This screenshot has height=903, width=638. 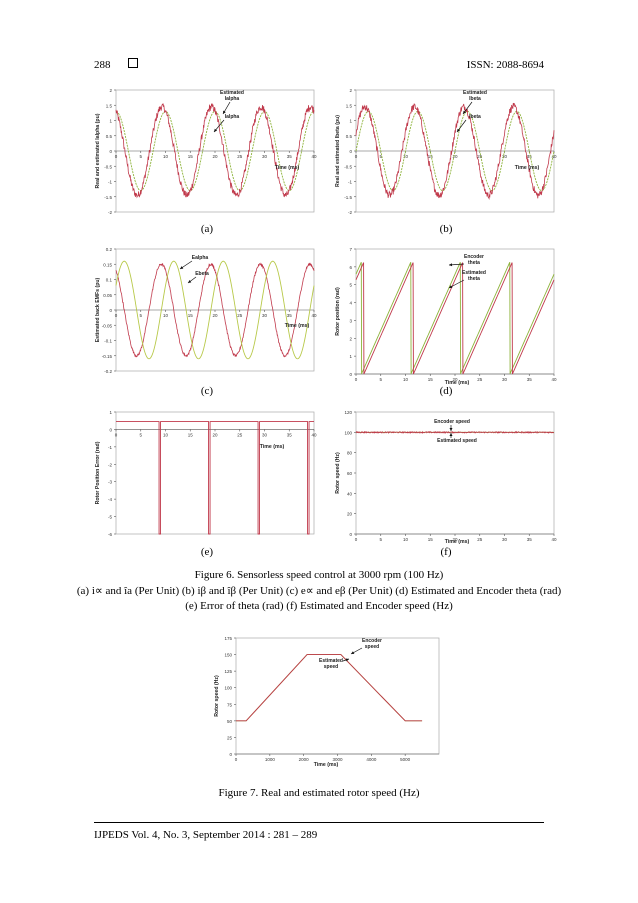 I want to click on sublabel-e: (e), so click(x=207, y=552).